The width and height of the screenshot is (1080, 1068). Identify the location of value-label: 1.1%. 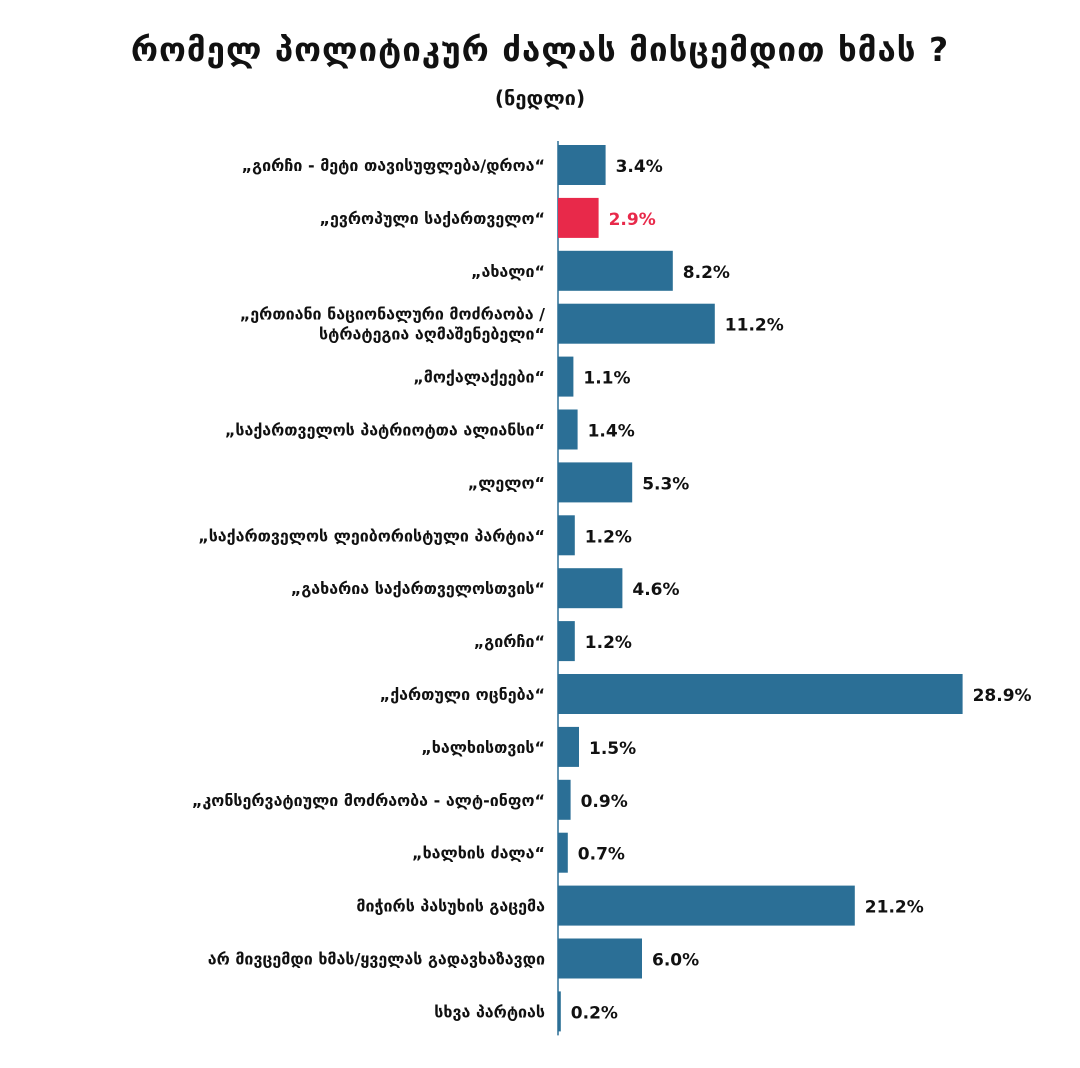
(606, 379).